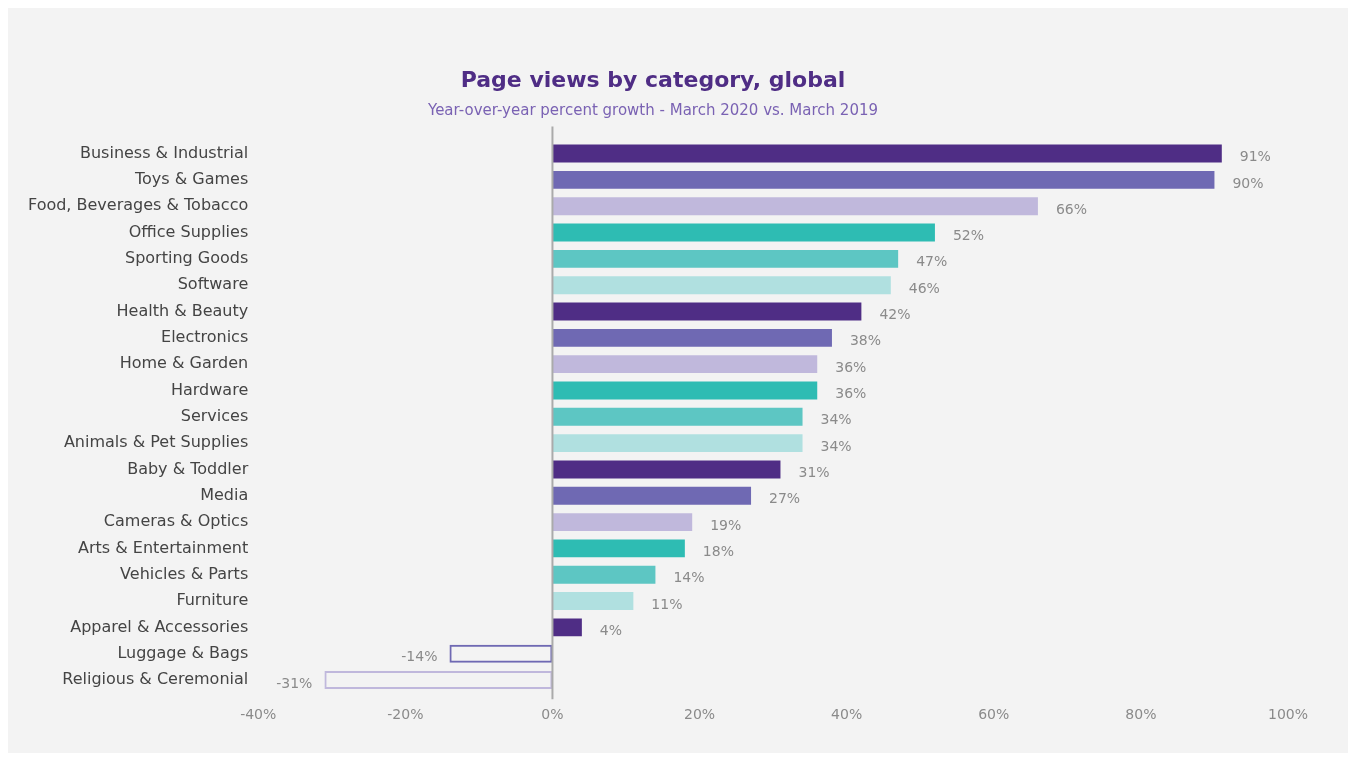 Image resolution: width=1372 pixels, height=765 pixels. I want to click on x-tick-label: 80%, so click(1141, 714).